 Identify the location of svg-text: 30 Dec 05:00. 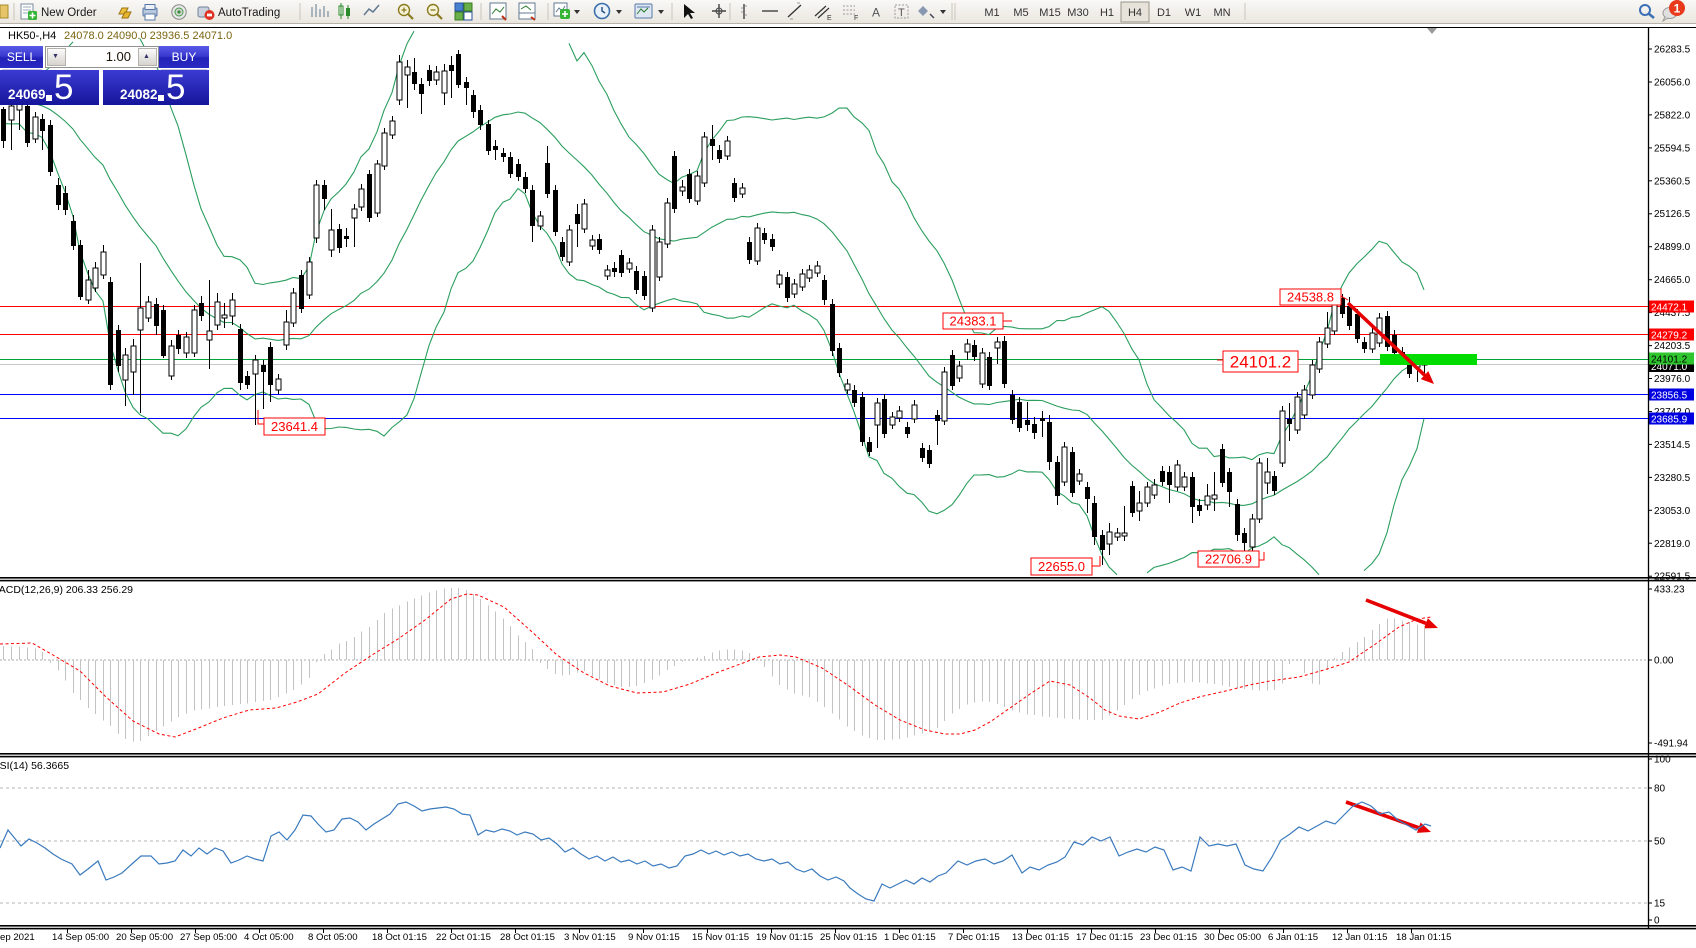
(1232, 937).